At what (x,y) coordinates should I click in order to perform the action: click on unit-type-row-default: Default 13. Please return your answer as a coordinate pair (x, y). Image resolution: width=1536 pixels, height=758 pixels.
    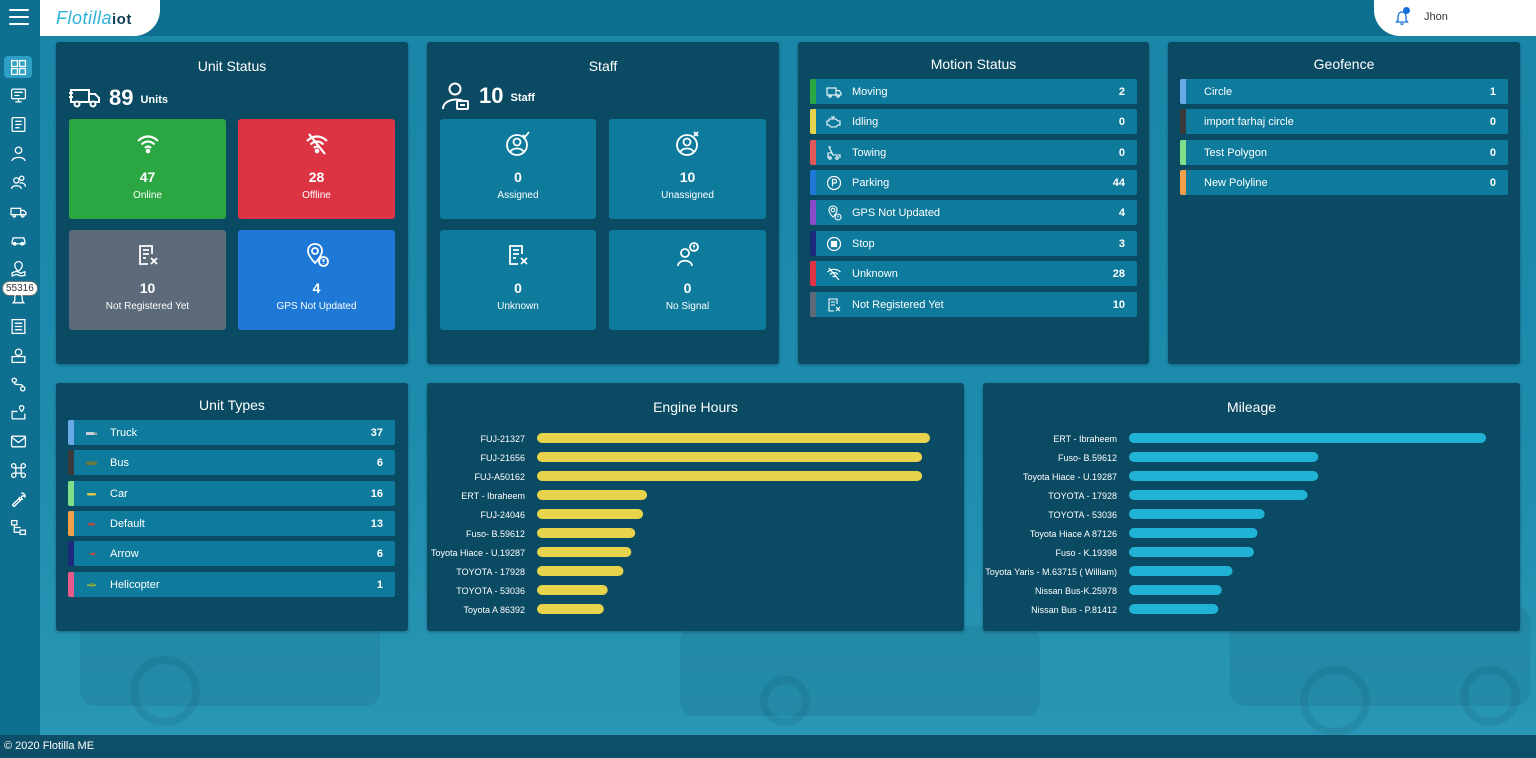
    Looking at the image, I should click on (231, 523).